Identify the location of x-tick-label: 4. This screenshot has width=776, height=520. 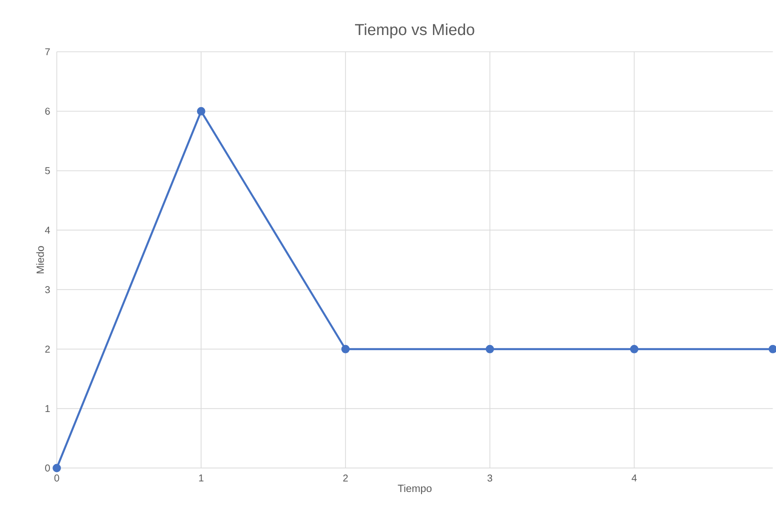
(634, 478).